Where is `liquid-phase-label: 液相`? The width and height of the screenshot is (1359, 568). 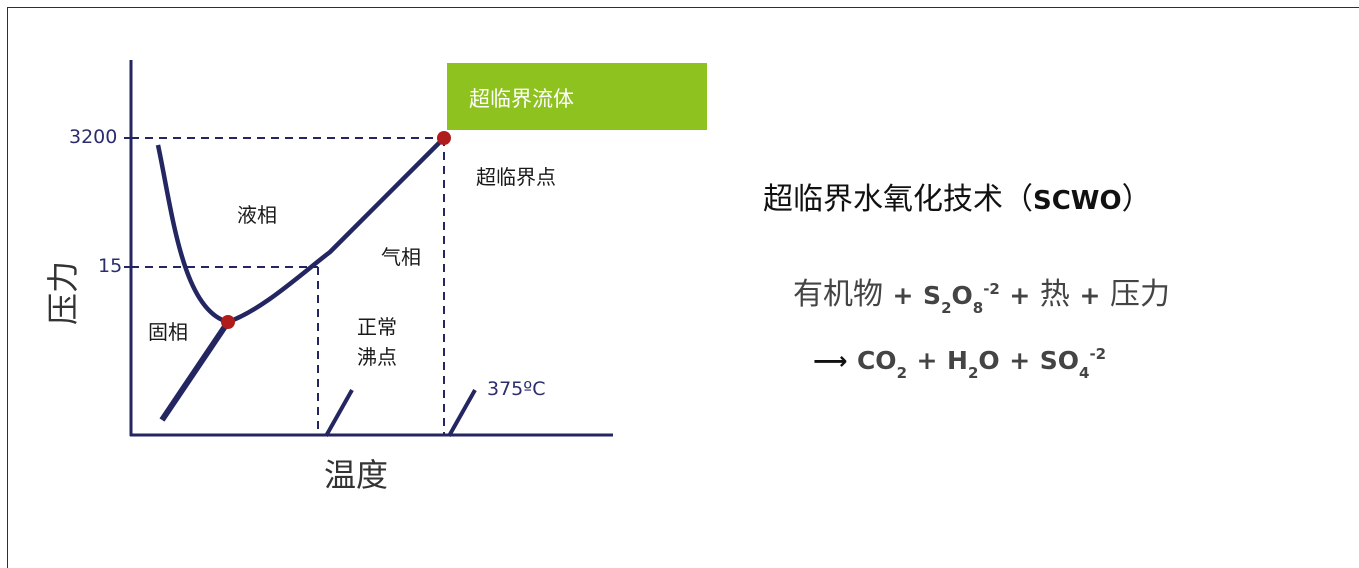 liquid-phase-label: 液相 is located at coordinates (257, 215).